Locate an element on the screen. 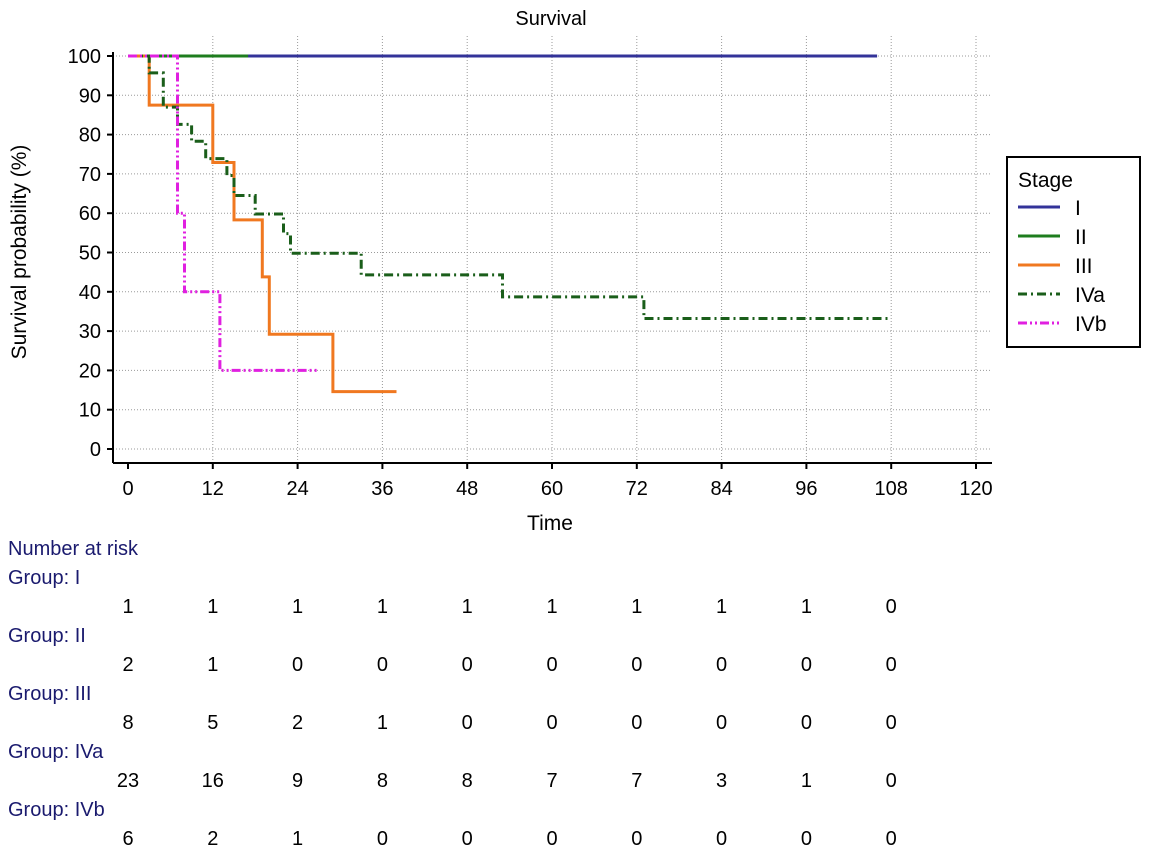 The height and width of the screenshot is (856, 1149). y-tick-label: 0 is located at coordinates (95, 450).